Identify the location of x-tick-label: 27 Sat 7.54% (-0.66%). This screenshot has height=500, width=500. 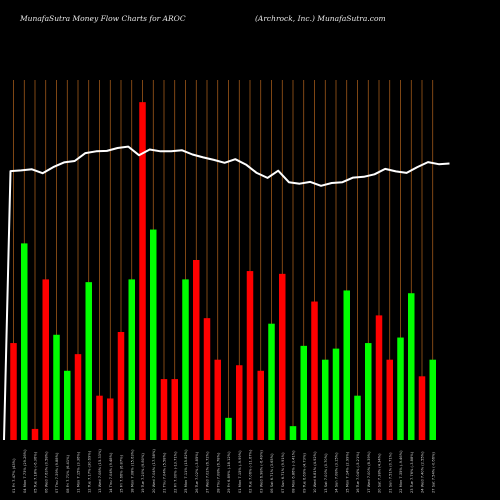
(433, 472).